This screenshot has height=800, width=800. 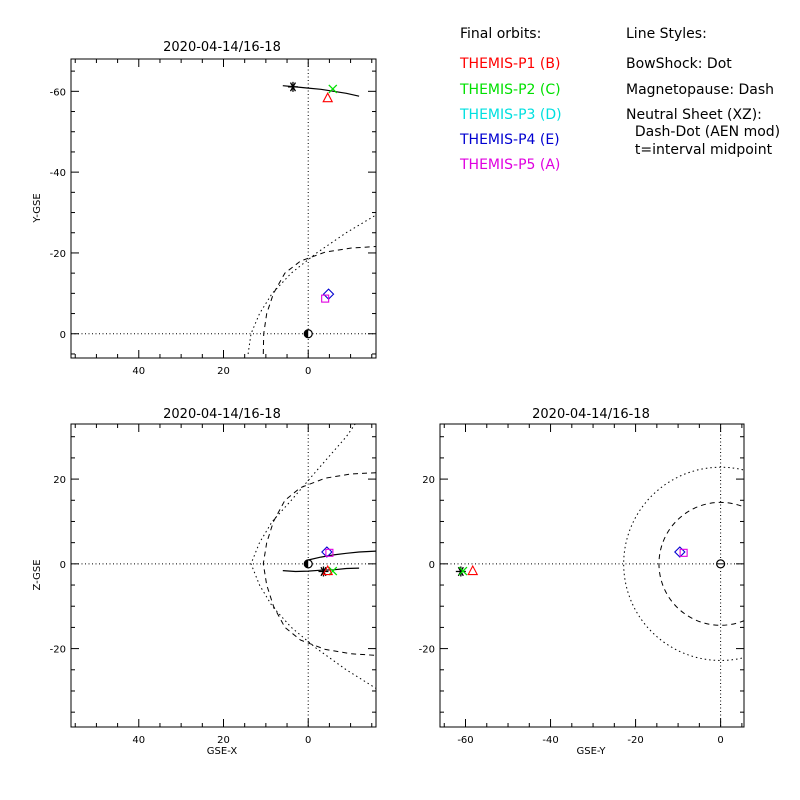 What do you see at coordinates (666, 34) in the screenshot?
I see `legend-styles-title: Line Styles:` at bounding box center [666, 34].